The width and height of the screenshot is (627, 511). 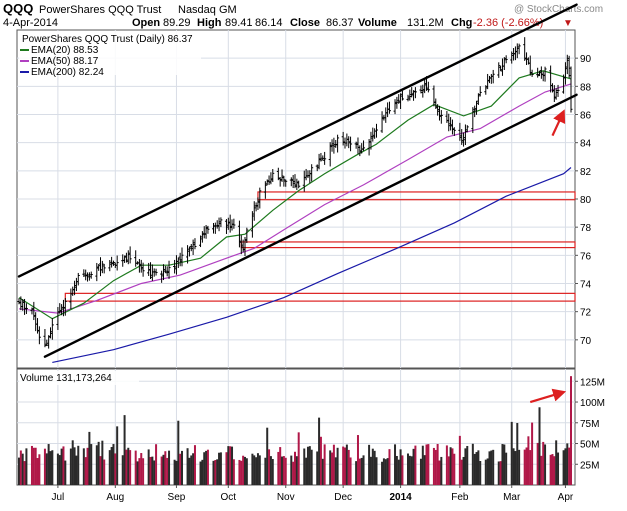 I want to click on price-tick-label: 84, so click(x=586, y=144).